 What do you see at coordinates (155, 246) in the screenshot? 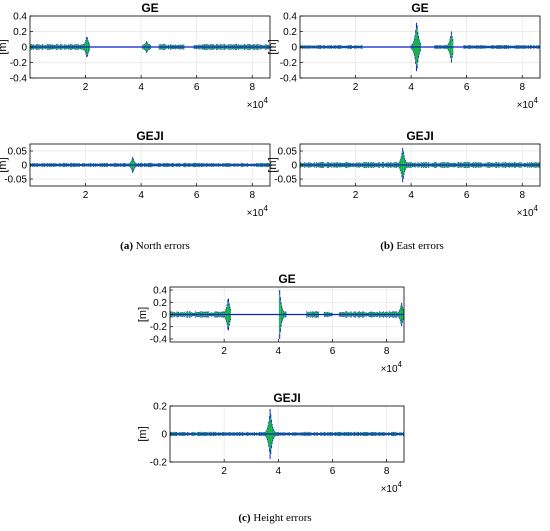
I see `caption-north-errors: (a) North errors` at bounding box center [155, 246].